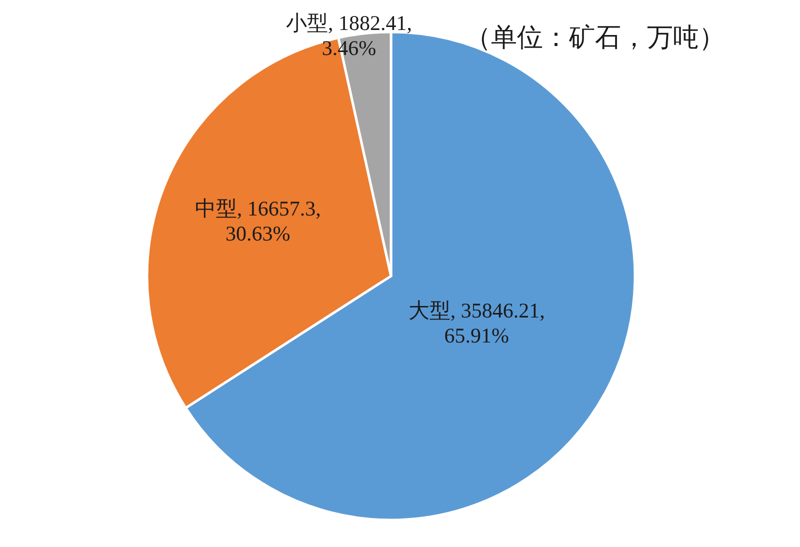 This screenshot has height=547, width=800. Describe the element at coordinates (257, 221) in the screenshot. I see `slice-label: 中型, 16657.3, 30.63%` at that location.